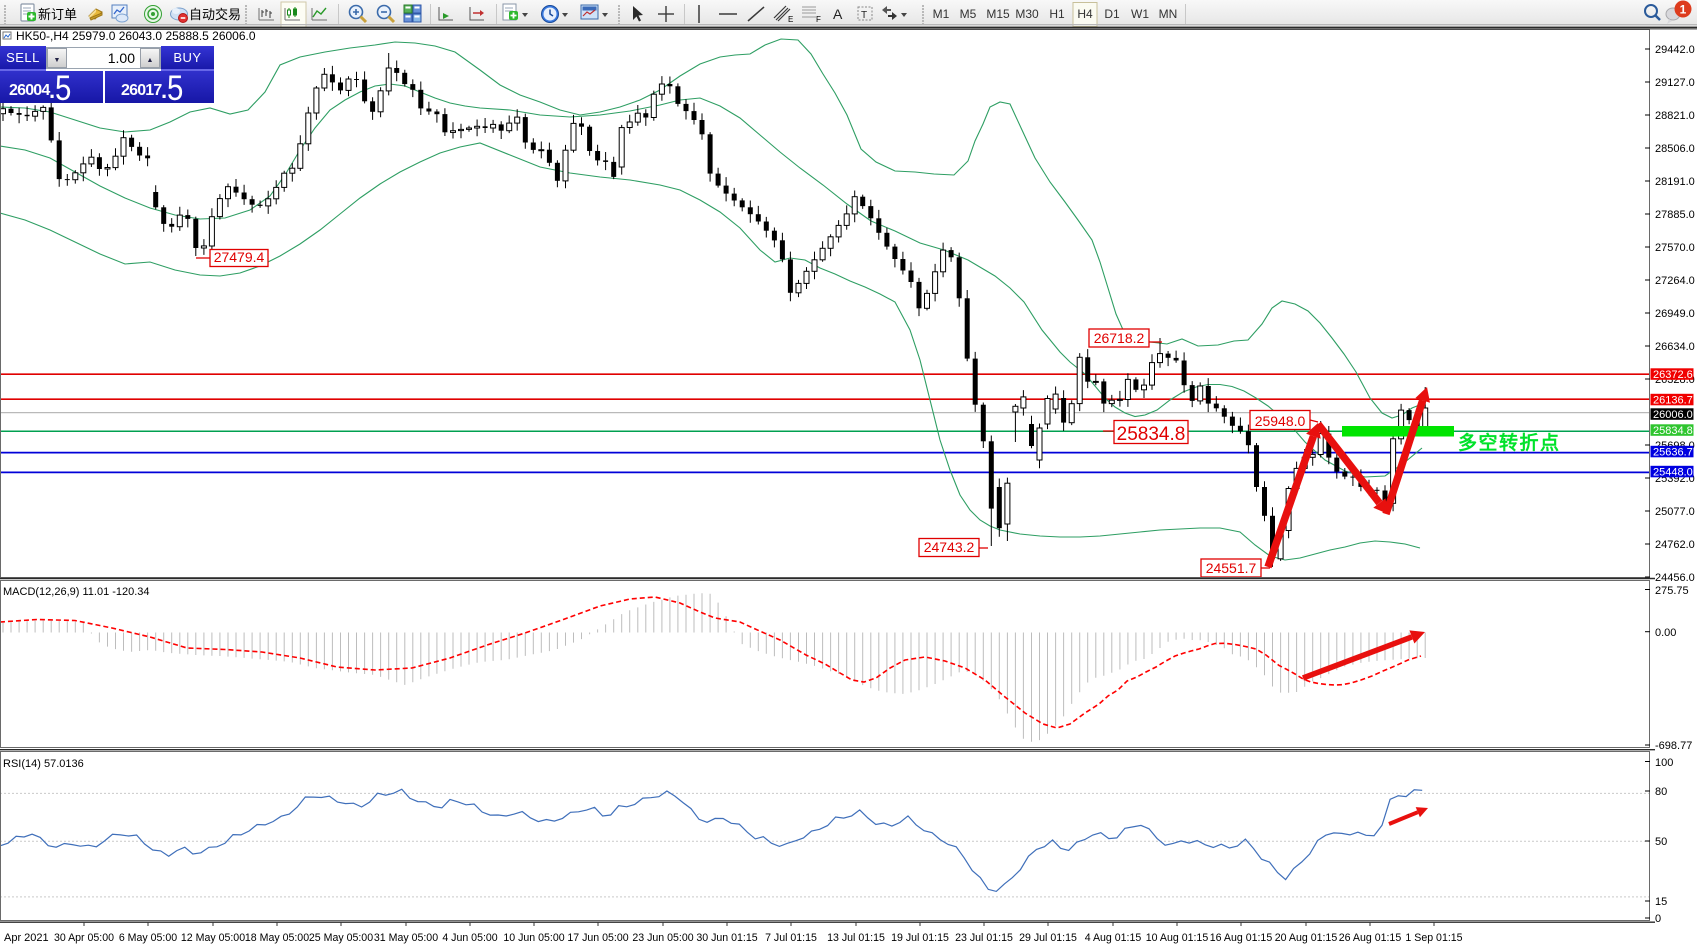  Describe the element at coordinates (1675, 116) in the screenshot. I see `svg-text: 28821.0` at that location.